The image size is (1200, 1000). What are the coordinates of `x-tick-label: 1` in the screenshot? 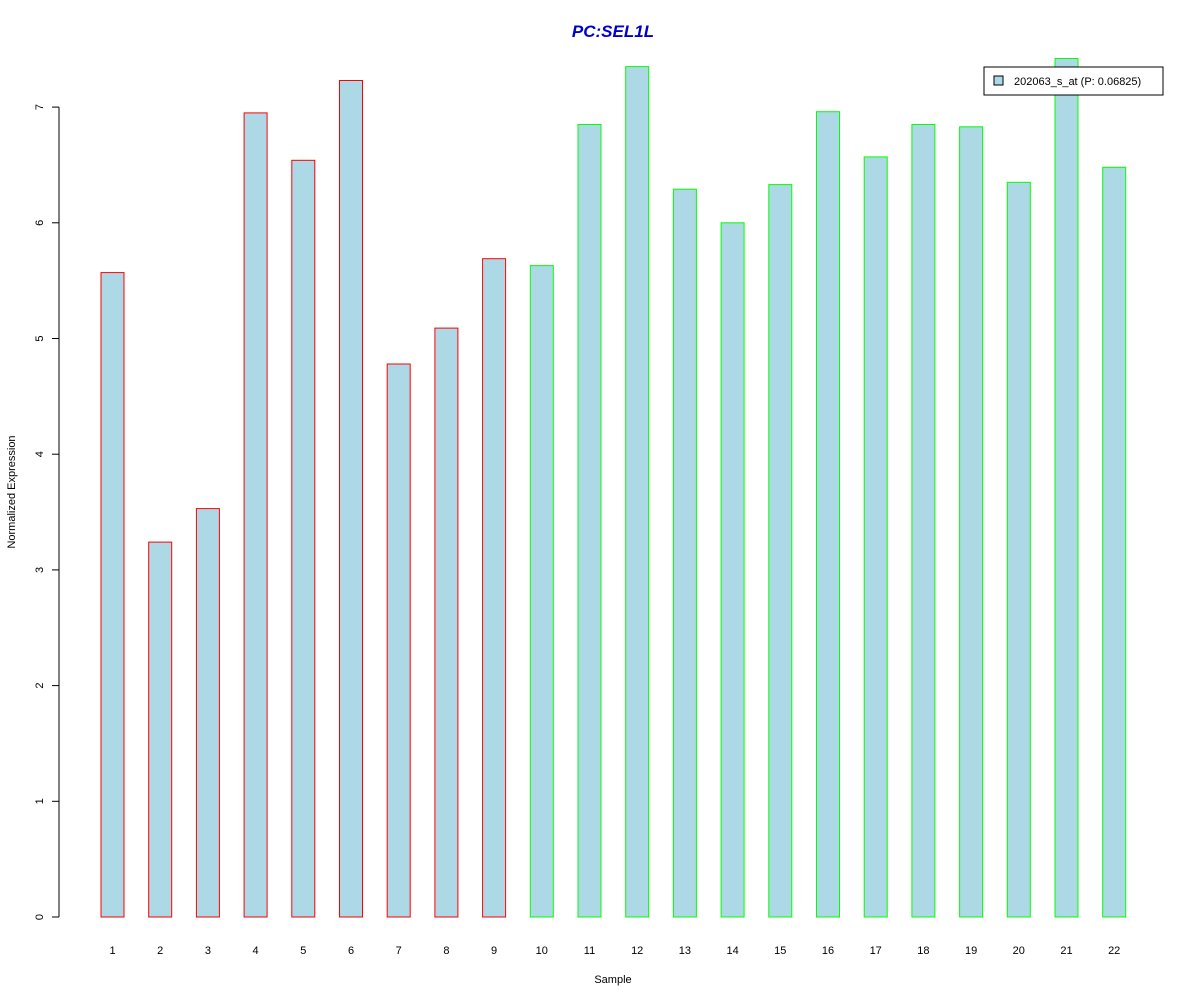 It's located at (112, 951).